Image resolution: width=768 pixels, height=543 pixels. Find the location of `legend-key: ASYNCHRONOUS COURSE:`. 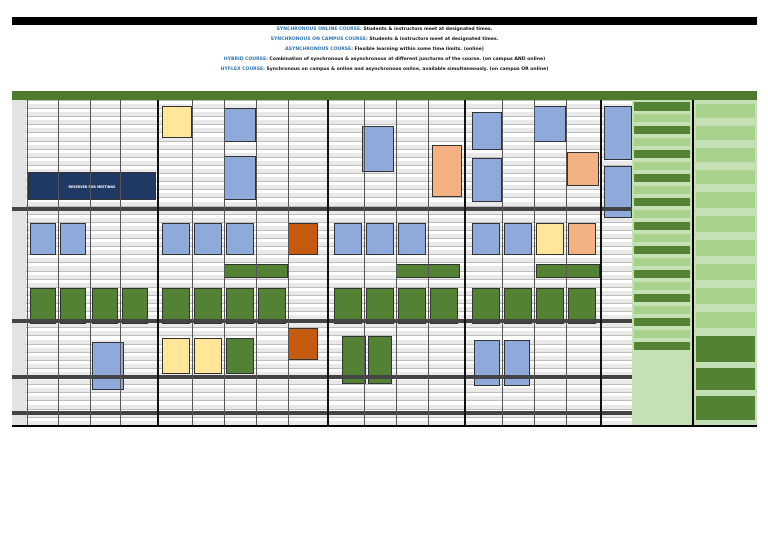

legend-key: ASYNCHRONOUS COURSE: is located at coordinates (319, 49).